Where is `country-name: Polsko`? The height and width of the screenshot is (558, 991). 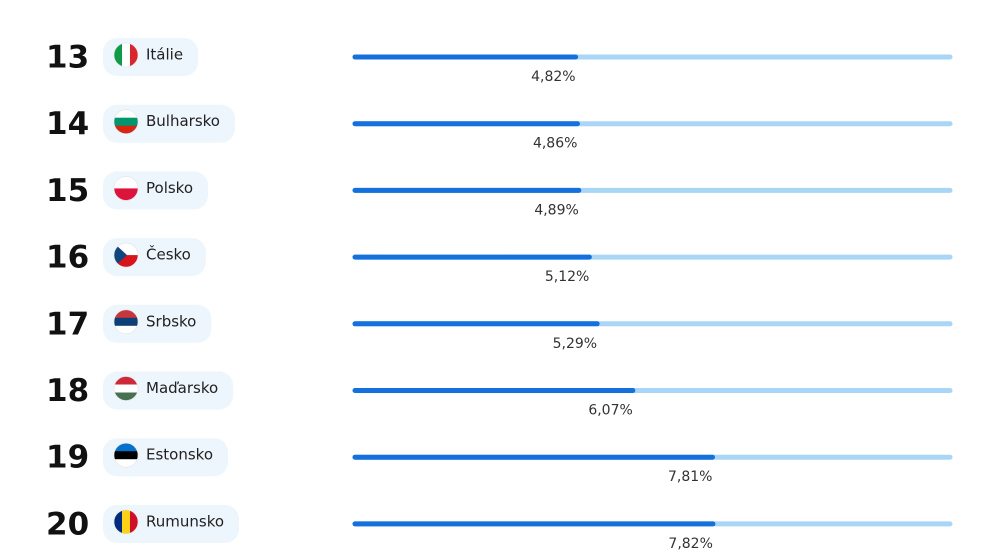
country-name: Polsko is located at coordinates (169, 188).